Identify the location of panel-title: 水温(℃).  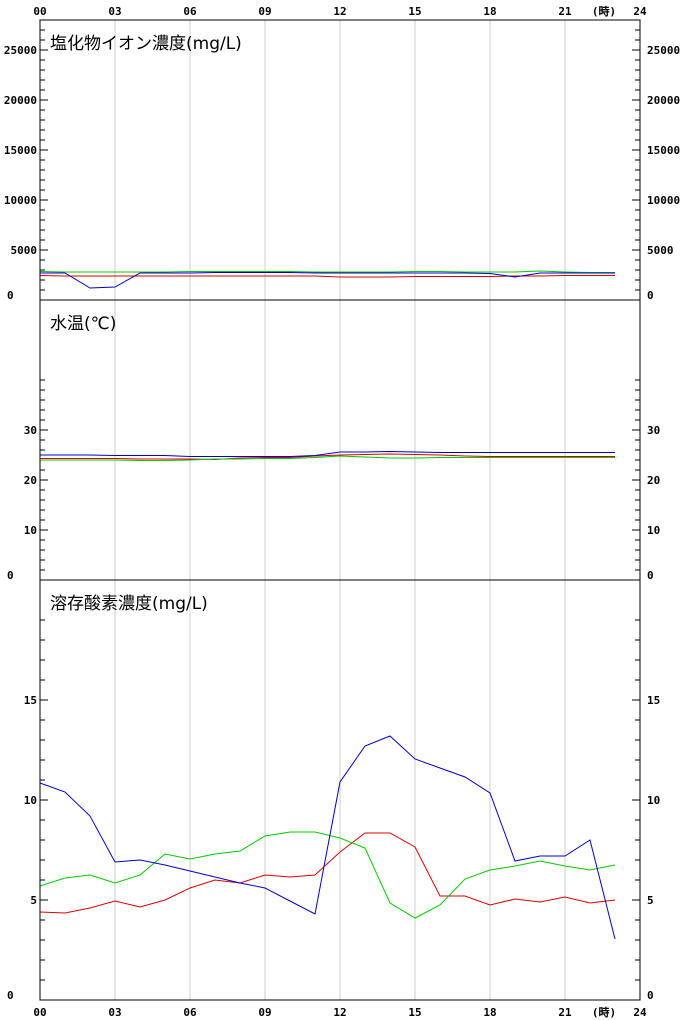
(83, 324).